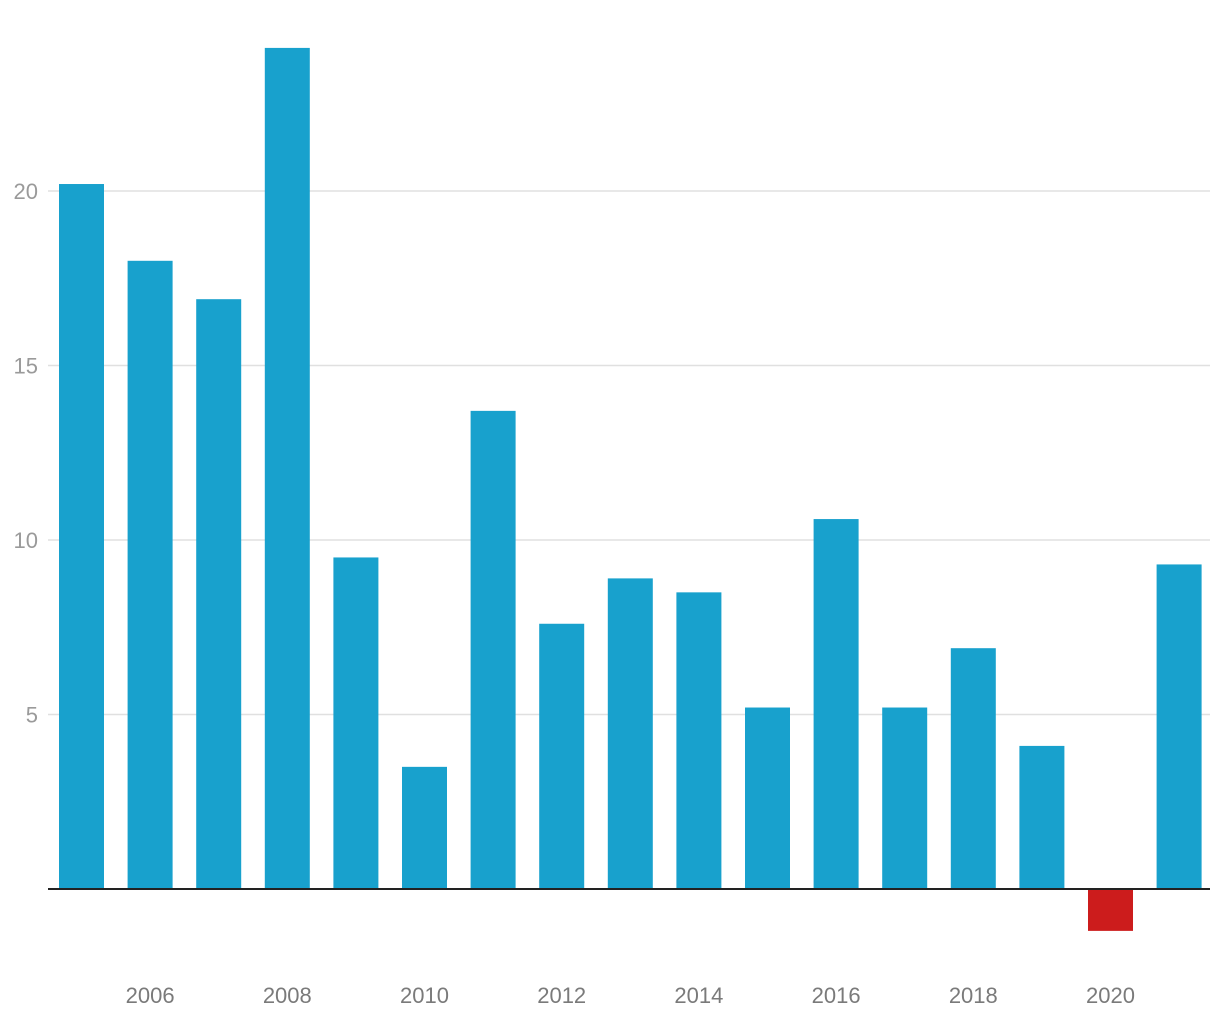 The height and width of the screenshot is (1020, 1220). What do you see at coordinates (219, 594) in the screenshot?
I see `bar-2007` at bounding box center [219, 594].